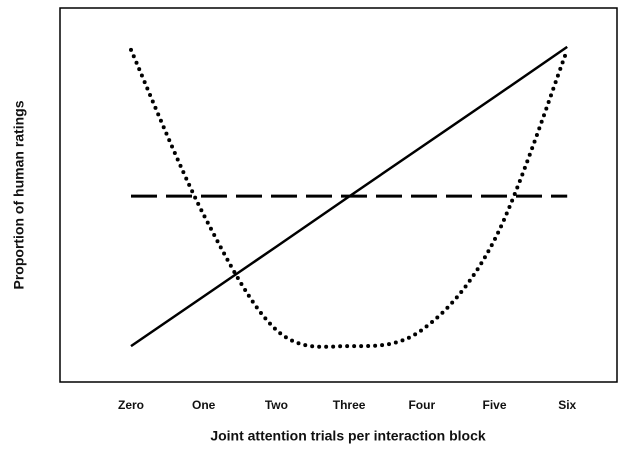 This screenshot has height=450, width=630. Describe the element at coordinates (567, 405) in the screenshot. I see `x-tick-label: Six` at that location.